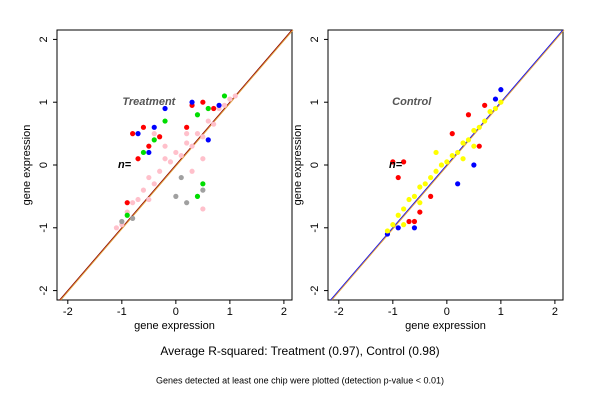 This screenshot has width=600, height=405. What do you see at coordinates (44, 291) in the screenshot?
I see `y-tick-label: -2` at bounding box center [44, 291].